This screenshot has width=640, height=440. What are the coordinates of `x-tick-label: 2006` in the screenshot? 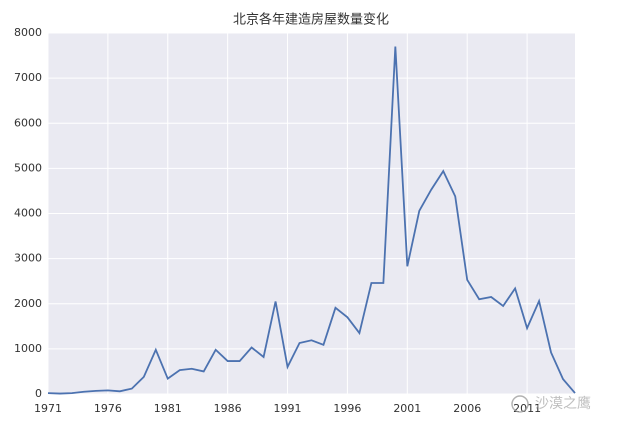 It's located at (467, 408).